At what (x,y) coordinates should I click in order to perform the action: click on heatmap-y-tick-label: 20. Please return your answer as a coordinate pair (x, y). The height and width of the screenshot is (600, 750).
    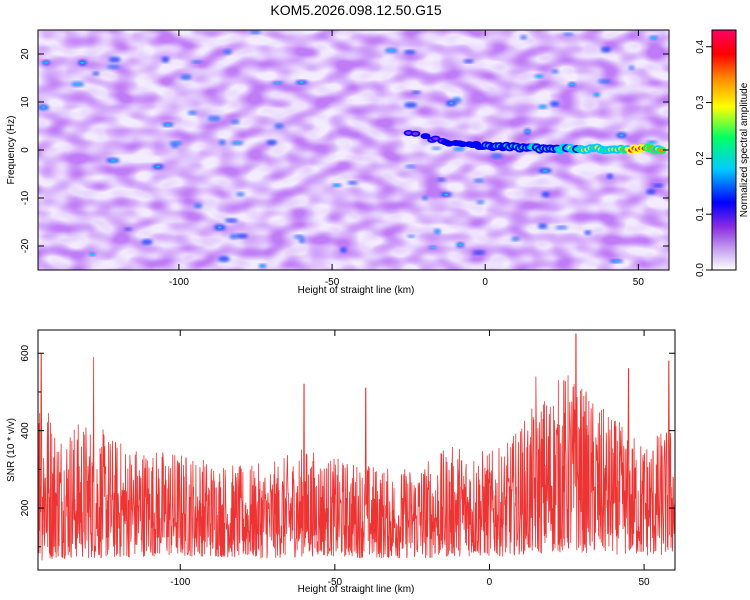
    Looking at the image, I should click on (25, 54).